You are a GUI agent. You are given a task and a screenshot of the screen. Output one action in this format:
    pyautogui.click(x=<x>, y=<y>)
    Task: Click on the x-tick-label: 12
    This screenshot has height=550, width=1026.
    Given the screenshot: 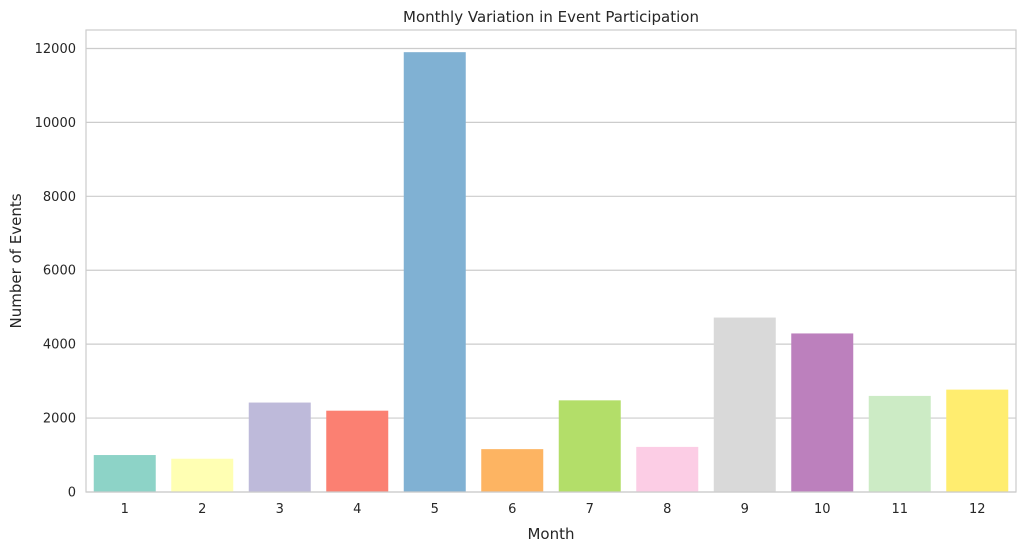 What is the action you would take?
    pyautogui.click(x=977, y=509)
    